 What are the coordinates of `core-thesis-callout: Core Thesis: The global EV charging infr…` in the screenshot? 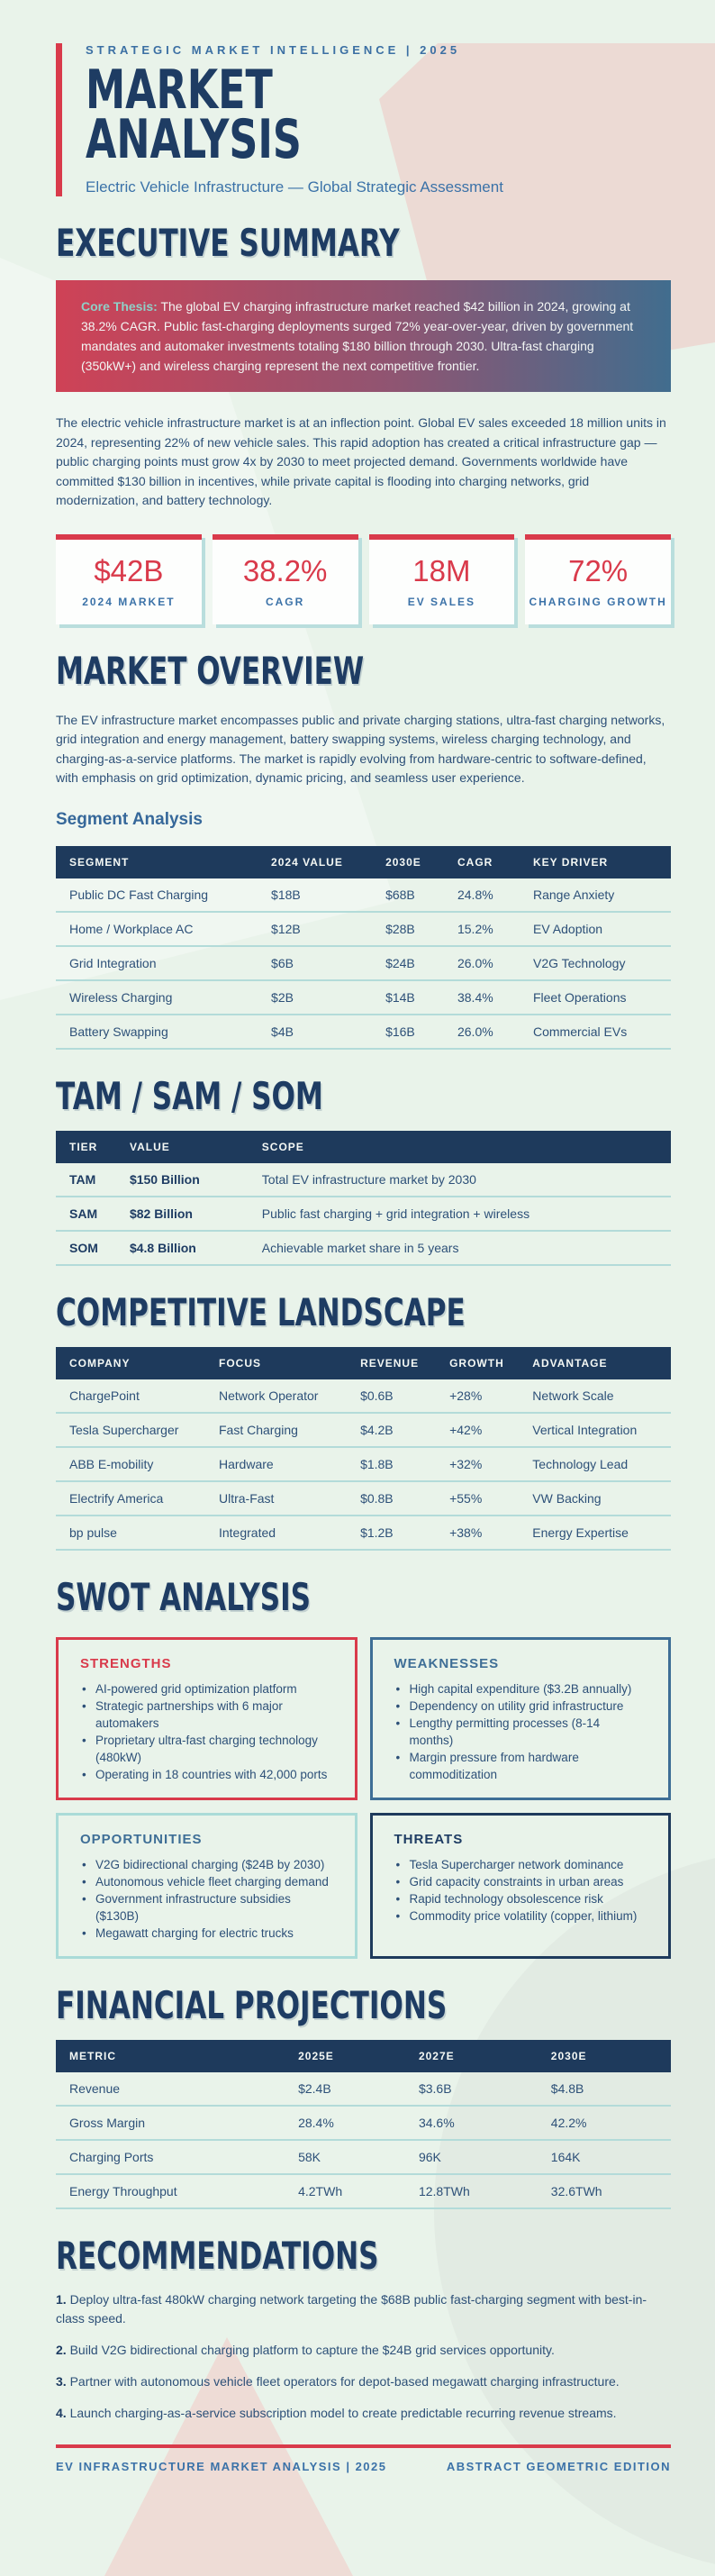 It's located at (363, 336).